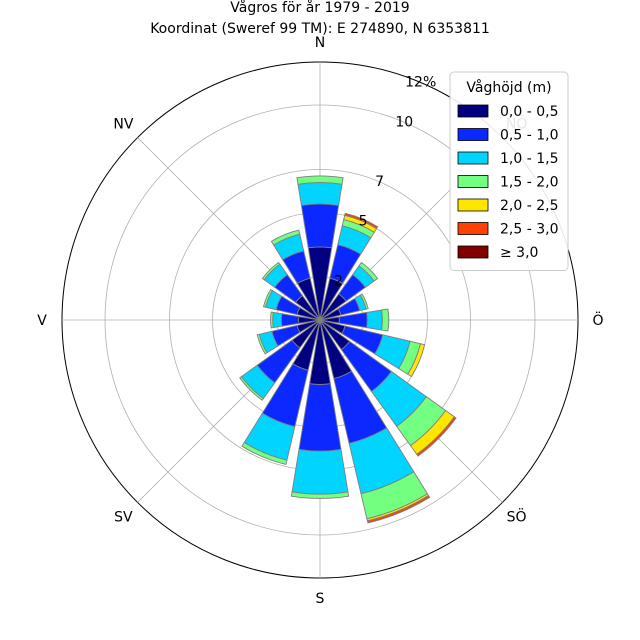 This screenshot has width=640, height=640. I want to click on radial-tick-labels: 2 5 7 10 12%, so click(385, 182).